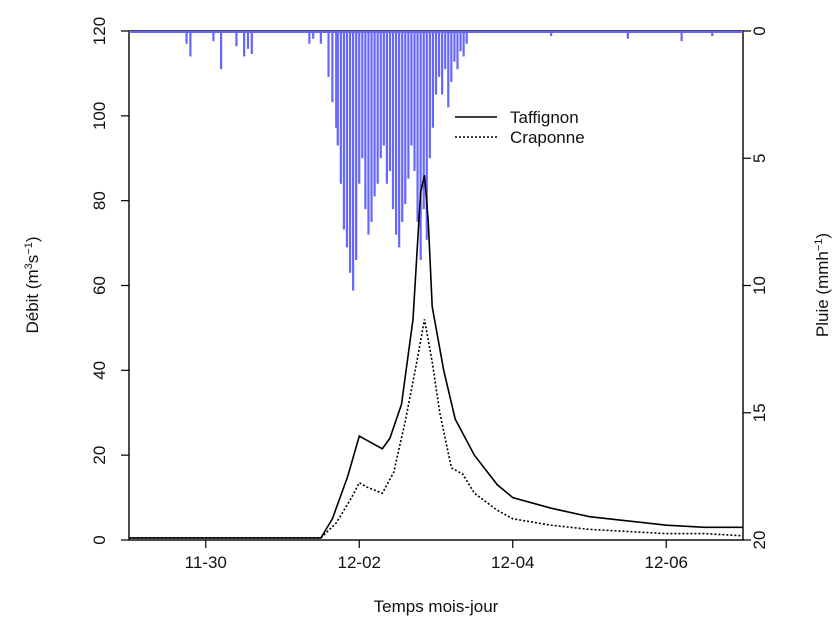 The height and width of the screenshot is (620, 839). I want to click on y-left-tick-label: 100, so click(99, 116).